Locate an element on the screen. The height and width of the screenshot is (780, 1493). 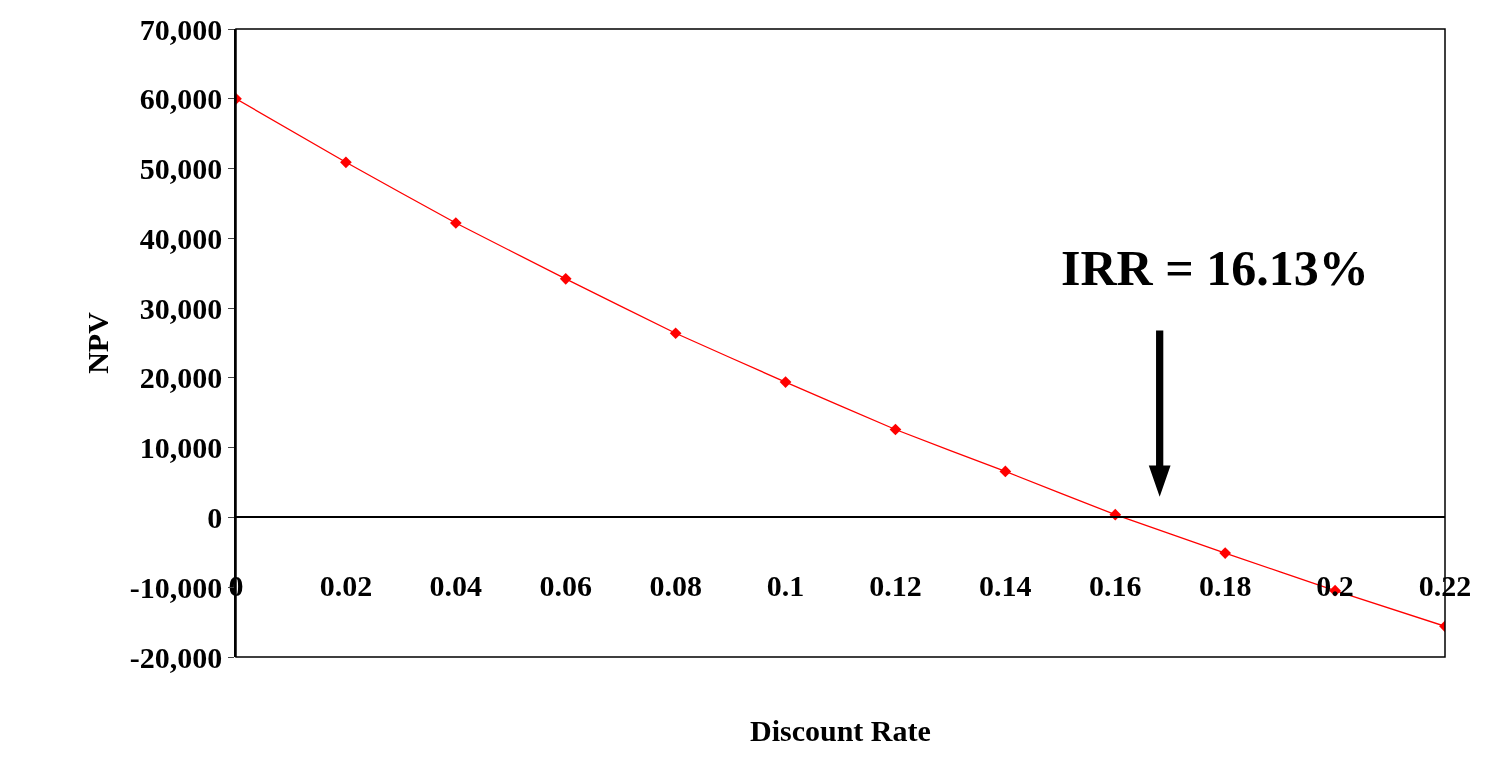
y-tick-label: -20,000 is located at coordinates (176, 657).